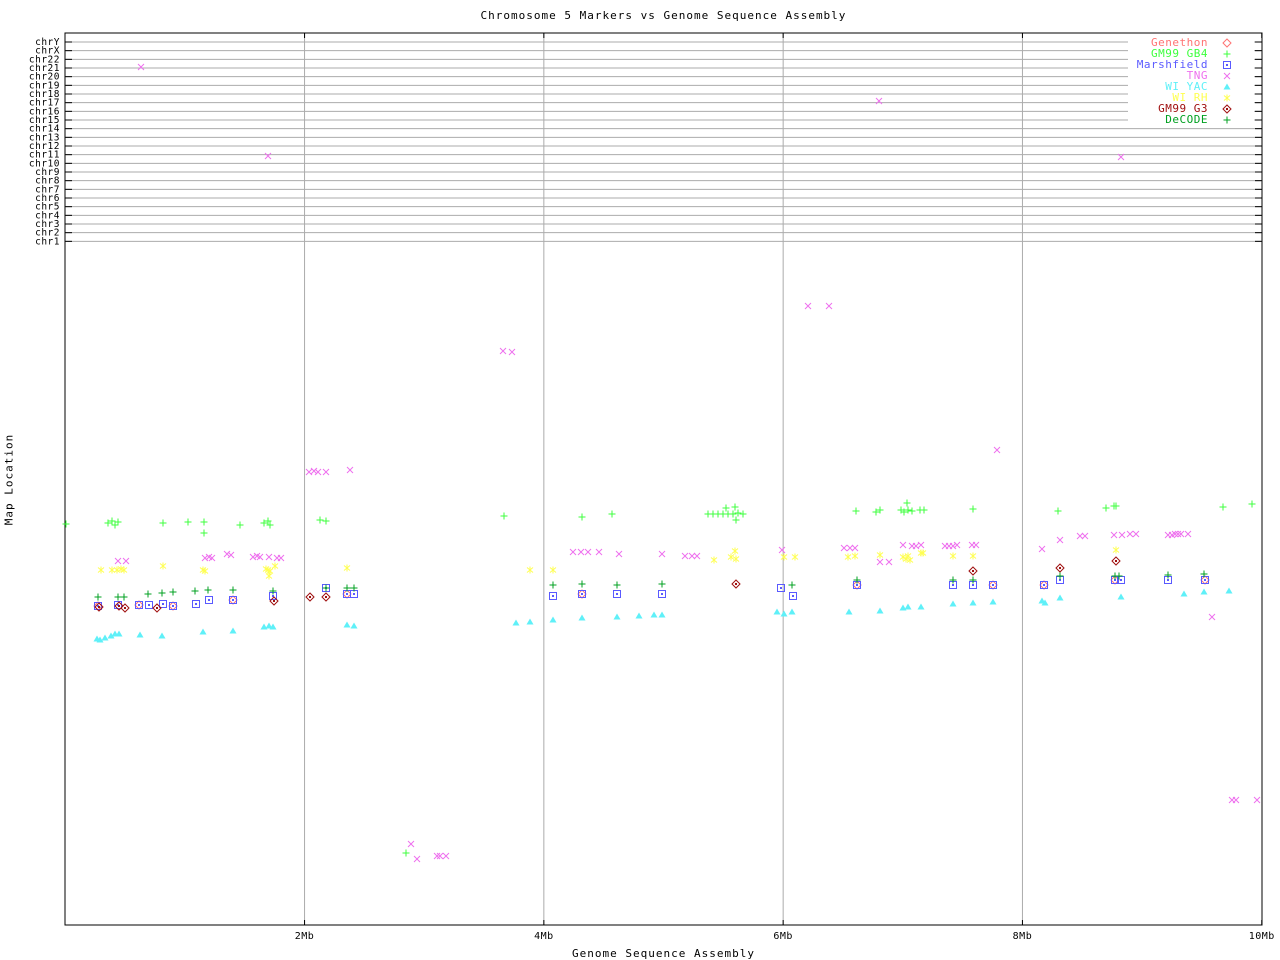 Image resolution: width=1280 pixels, height=960 pixels. What do you see at coordinates (47, 241) in the screenshot?
I see `chromosome-label-chr1: chr1` at bounding box center [47, 241].